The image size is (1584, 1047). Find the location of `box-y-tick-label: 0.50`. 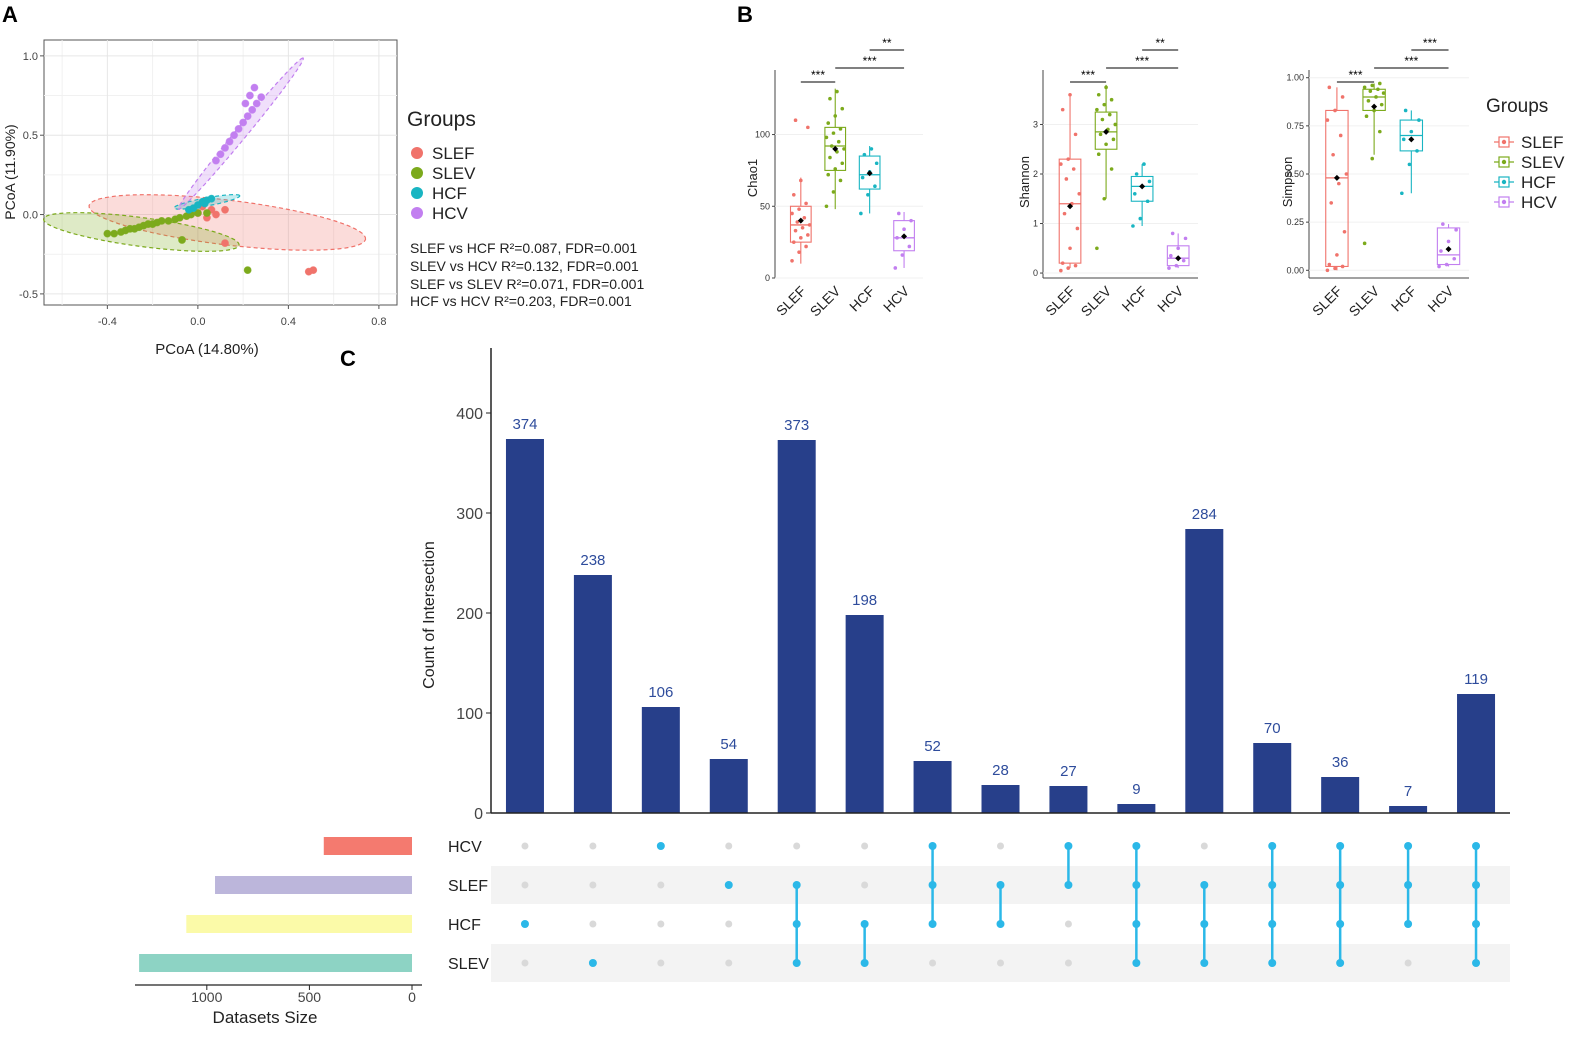

box-y-tick-label: 0.50 is located at coordinates (1295, 174).